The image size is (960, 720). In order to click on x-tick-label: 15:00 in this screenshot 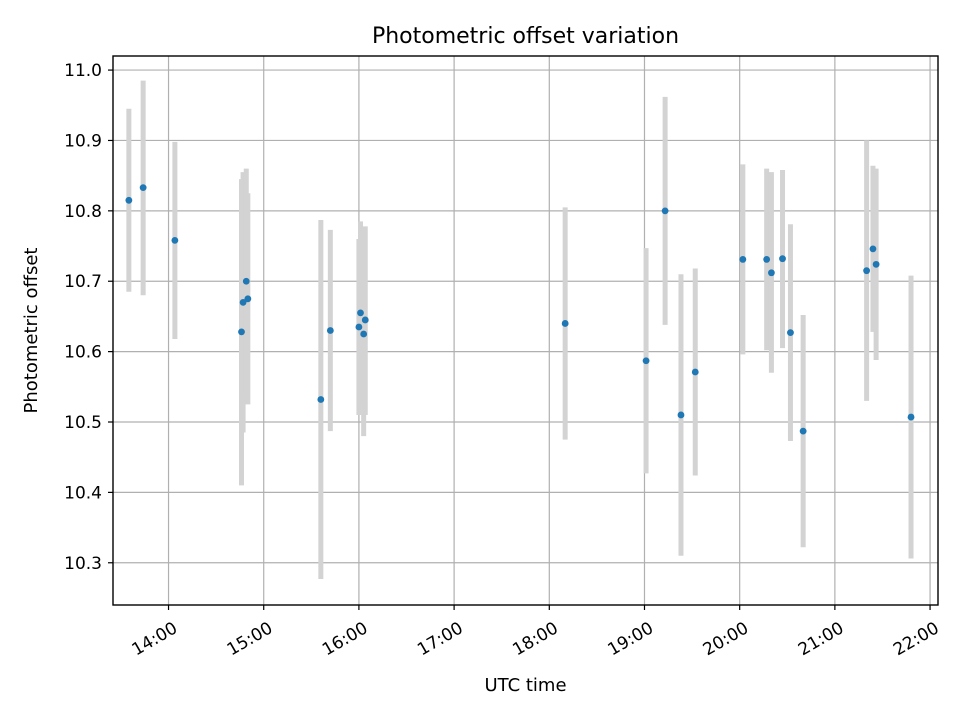, I will do `click(250, 639)`.